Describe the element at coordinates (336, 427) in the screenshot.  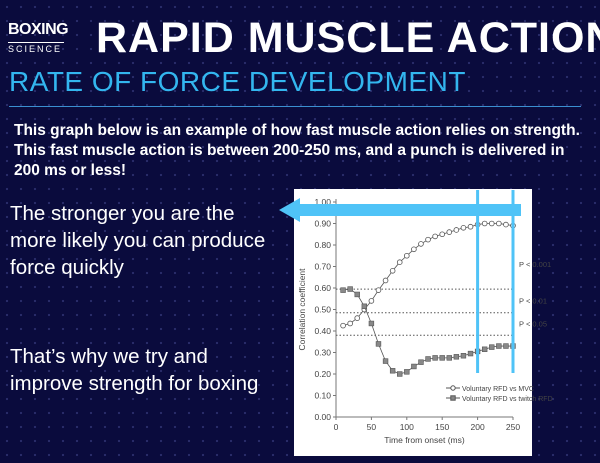
I see `x-tick-label: 0` at that location.